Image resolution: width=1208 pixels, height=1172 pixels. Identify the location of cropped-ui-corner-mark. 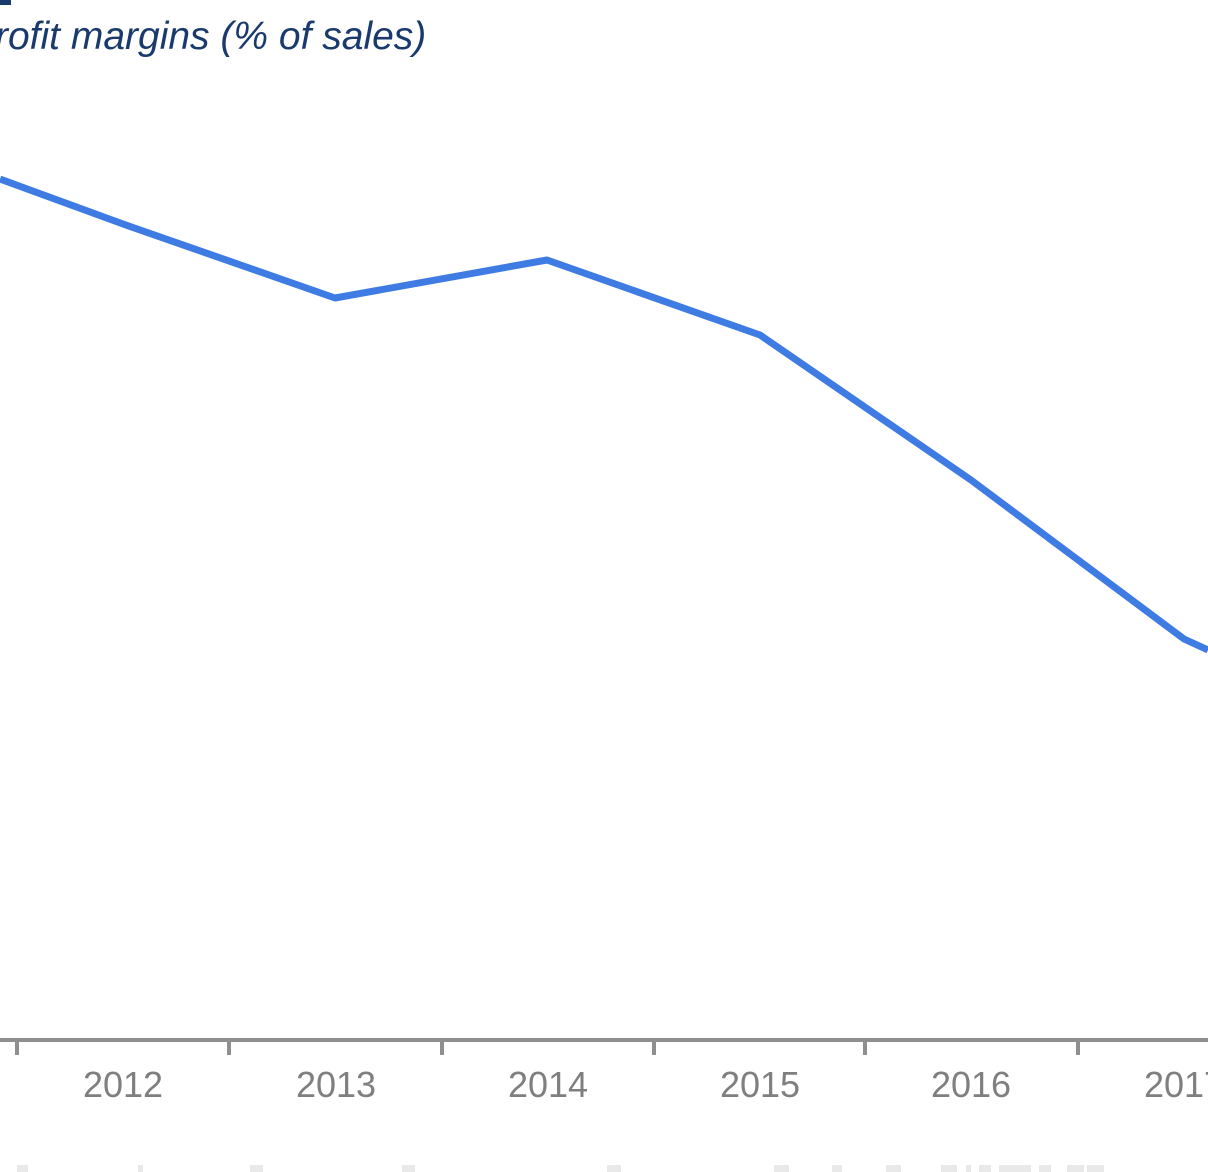
(5, 2).